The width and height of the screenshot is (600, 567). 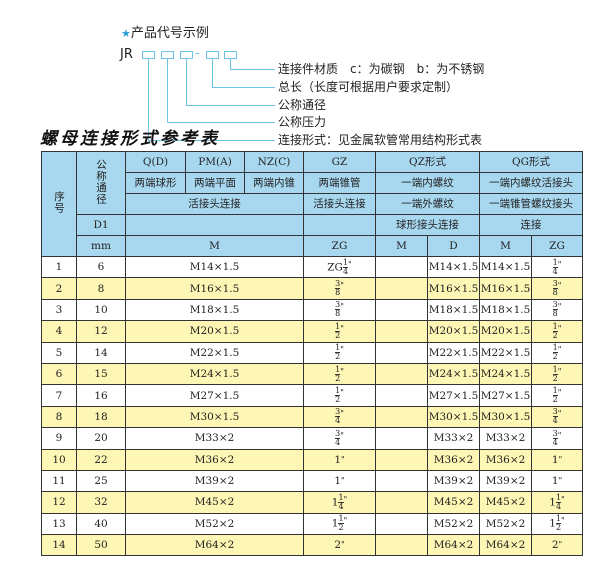 What do you see at coordinates (214, 545) in the screenshot?
I see `cell-m: M64×2` at bounding box center [214, 545].